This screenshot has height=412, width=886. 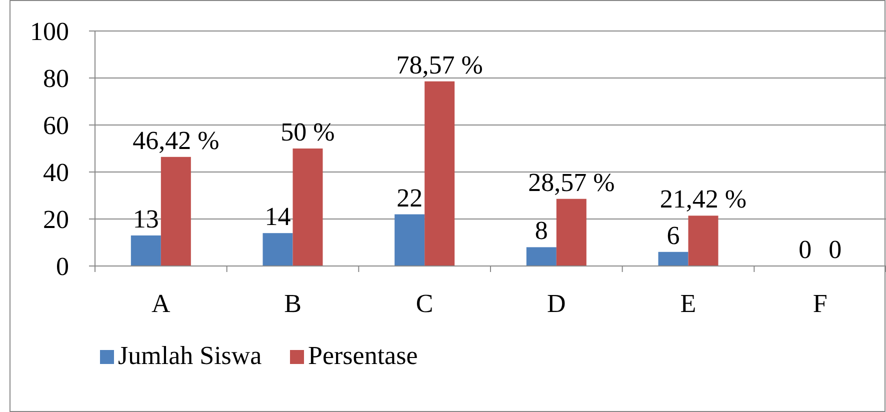 I want to click on data-label: 6, so click(x=673, y=235).